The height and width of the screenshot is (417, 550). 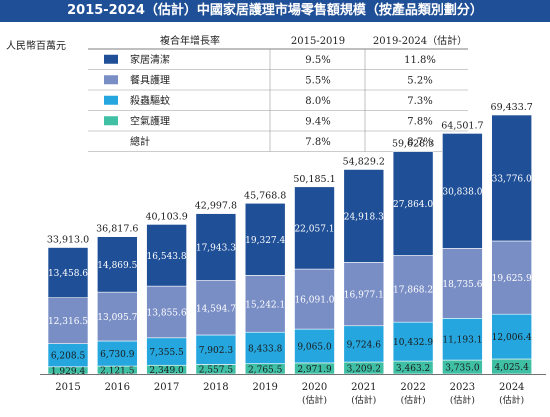 I want to click on data-label: 2,557.5, so click(x=216, y=371).